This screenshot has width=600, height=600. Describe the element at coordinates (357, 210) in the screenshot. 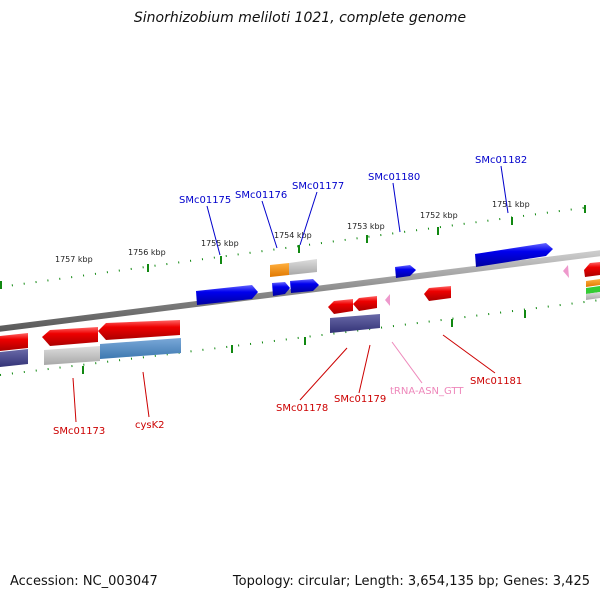

I see `forward-leader-lines` at that location.